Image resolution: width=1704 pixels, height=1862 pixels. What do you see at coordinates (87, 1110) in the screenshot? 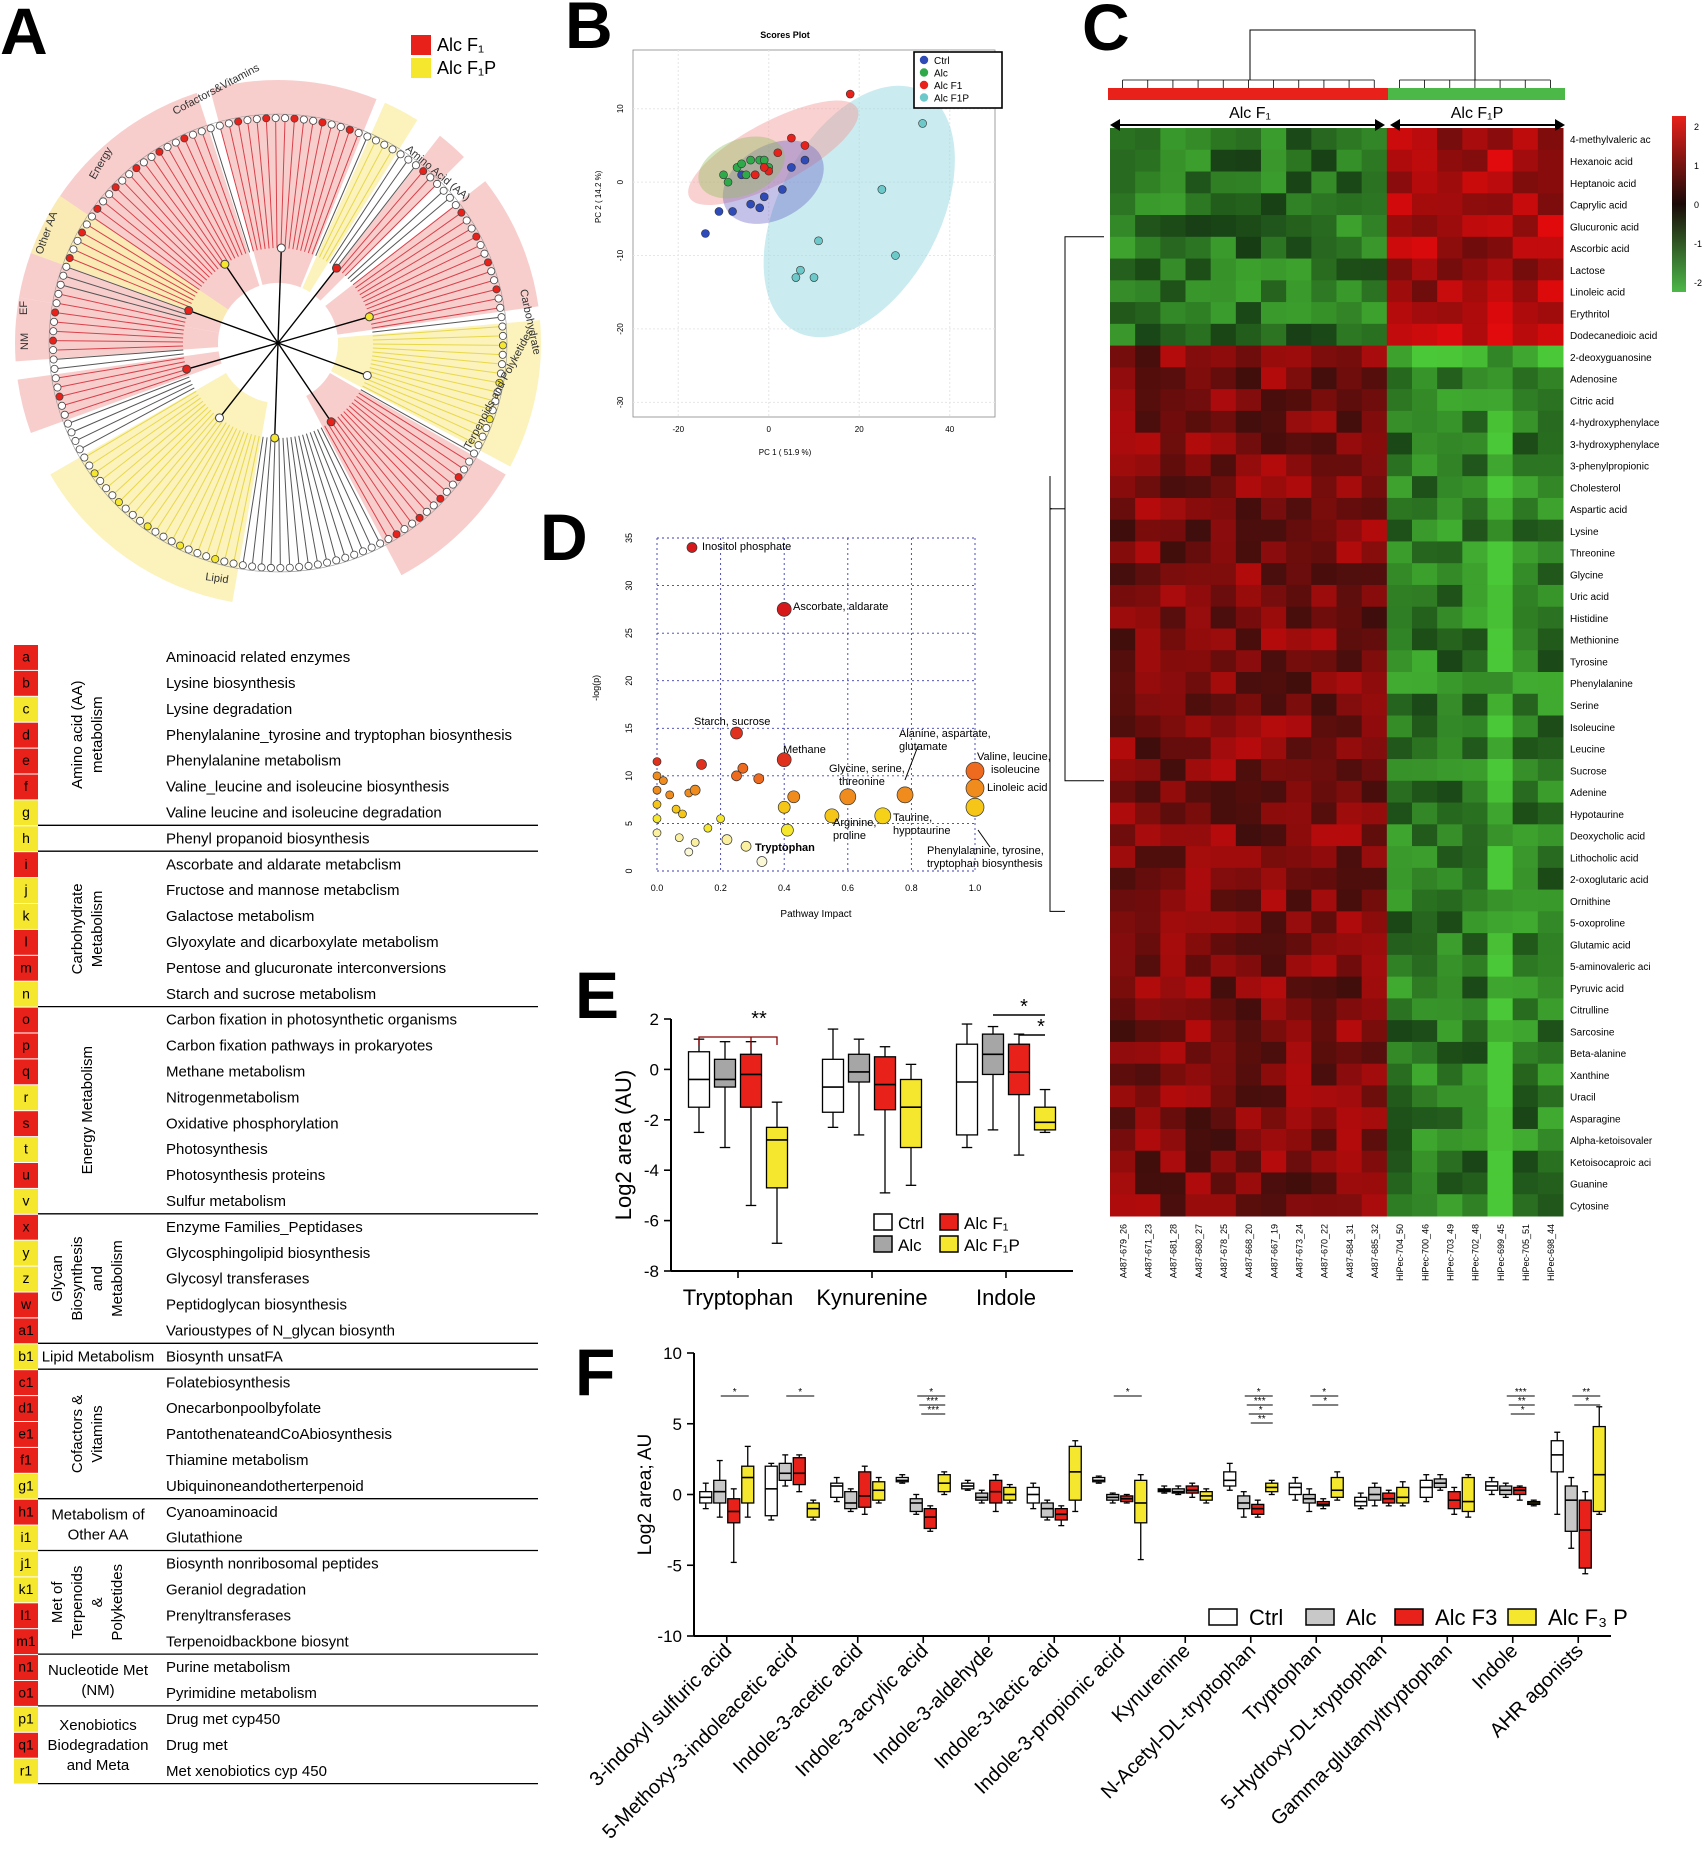
I see `group-name: Energy Metabolism` at bounding box center [87, 1110].